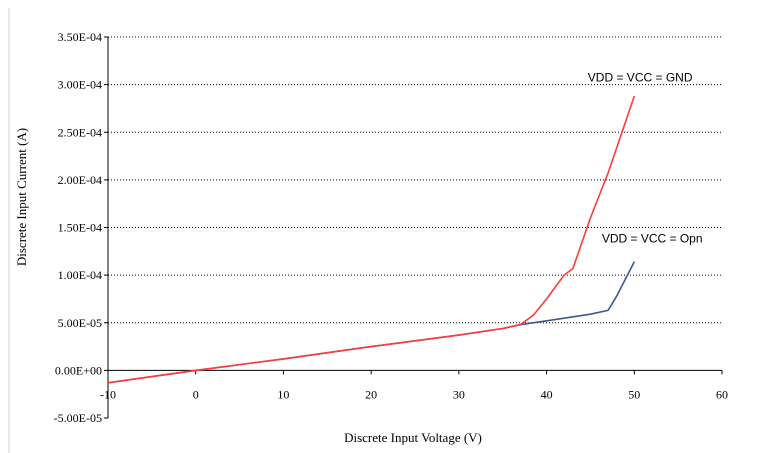  Describe the element at coordinates (634, 394) in the screenshot. I see `x-tick-label: 50` at that location.